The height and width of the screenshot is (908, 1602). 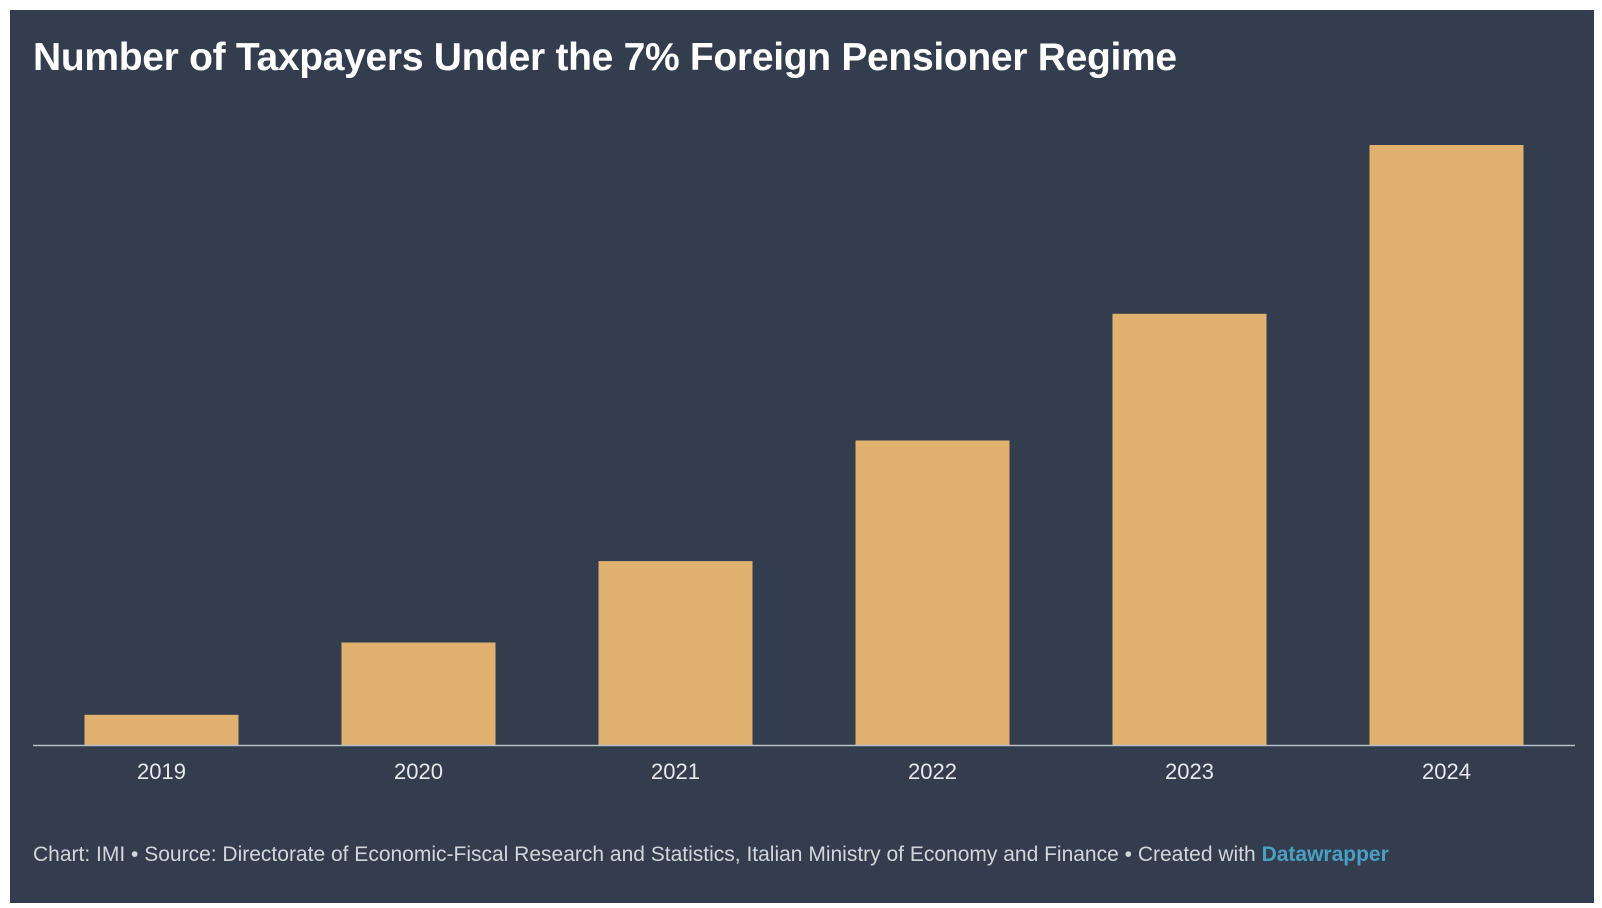 What do you see at coordinates (675, 653) in the screenshot?
I see `bar-2021` at bounding box center [675, 653].